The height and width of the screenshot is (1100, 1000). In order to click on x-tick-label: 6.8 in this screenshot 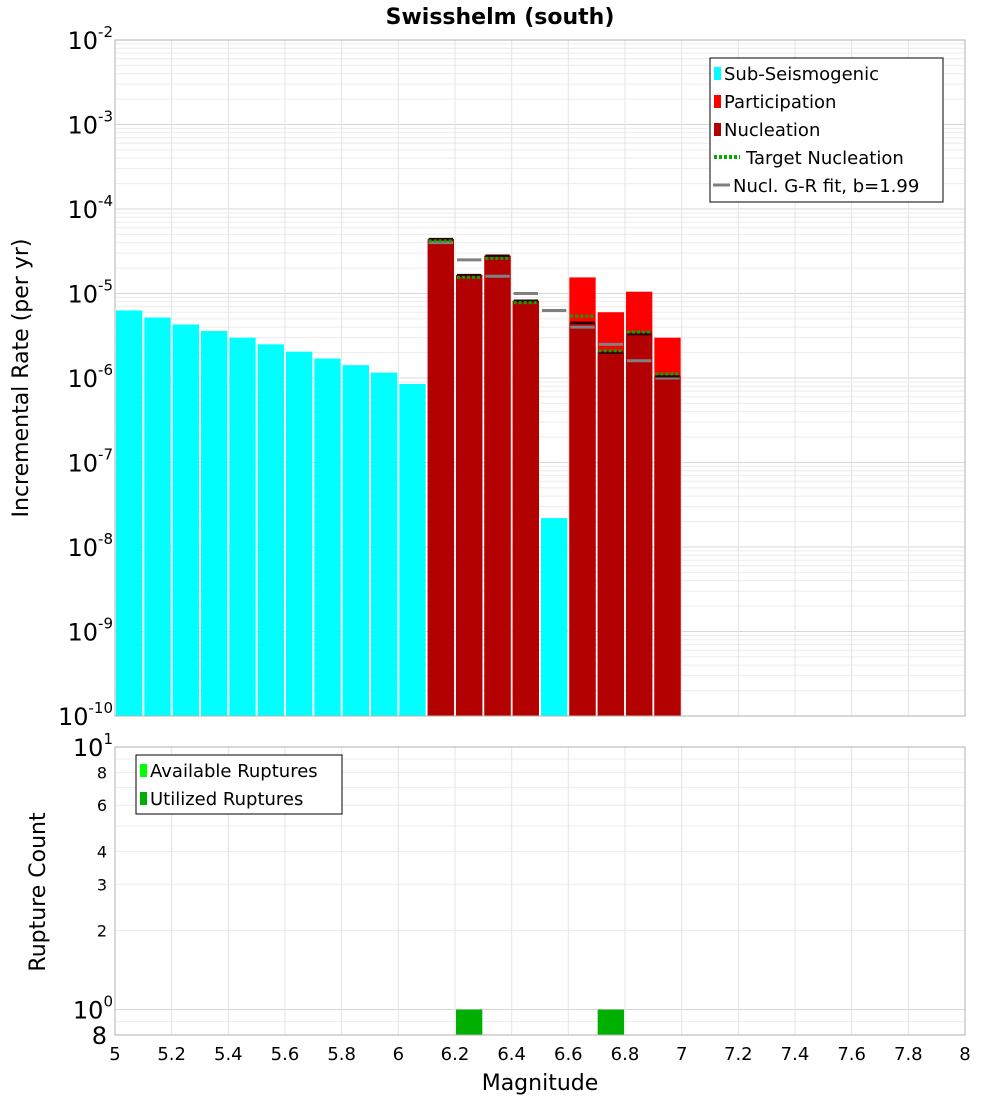, I will do `click(625, 1054)`.